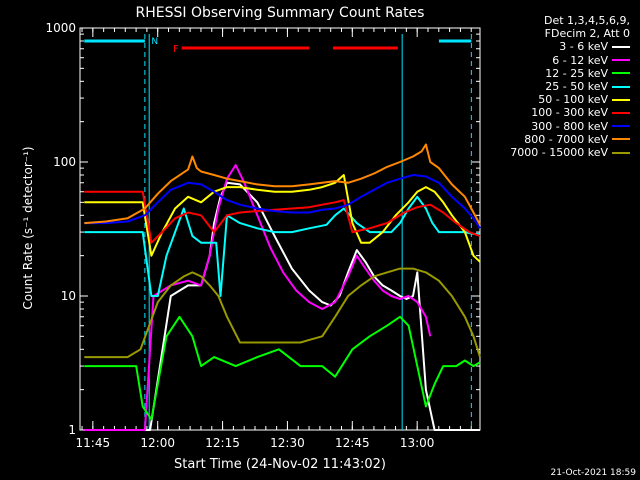 The image size is (640, 480). Describe the element at coordinates (176, 49) in the screenshot. I see `flare-flag-label: F` at that location.